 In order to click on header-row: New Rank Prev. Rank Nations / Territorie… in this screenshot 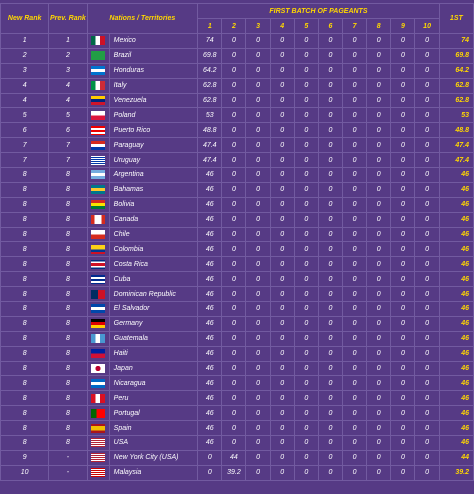, I will do `click(237, 18)`.